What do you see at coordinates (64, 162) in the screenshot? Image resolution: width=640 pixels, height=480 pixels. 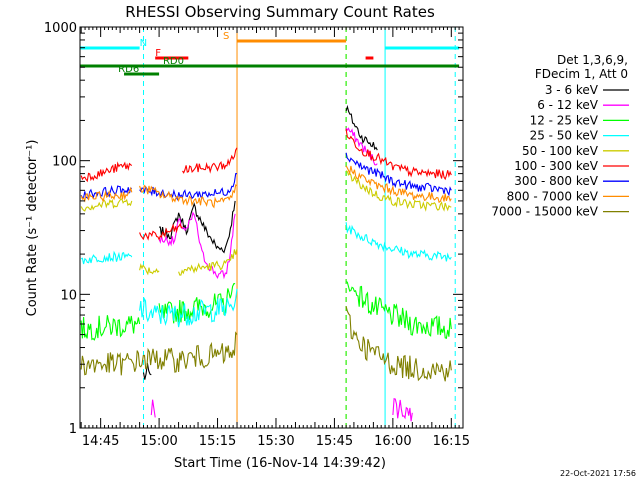 I see `y-tick-label: 100` at bounding box center [64, 162].